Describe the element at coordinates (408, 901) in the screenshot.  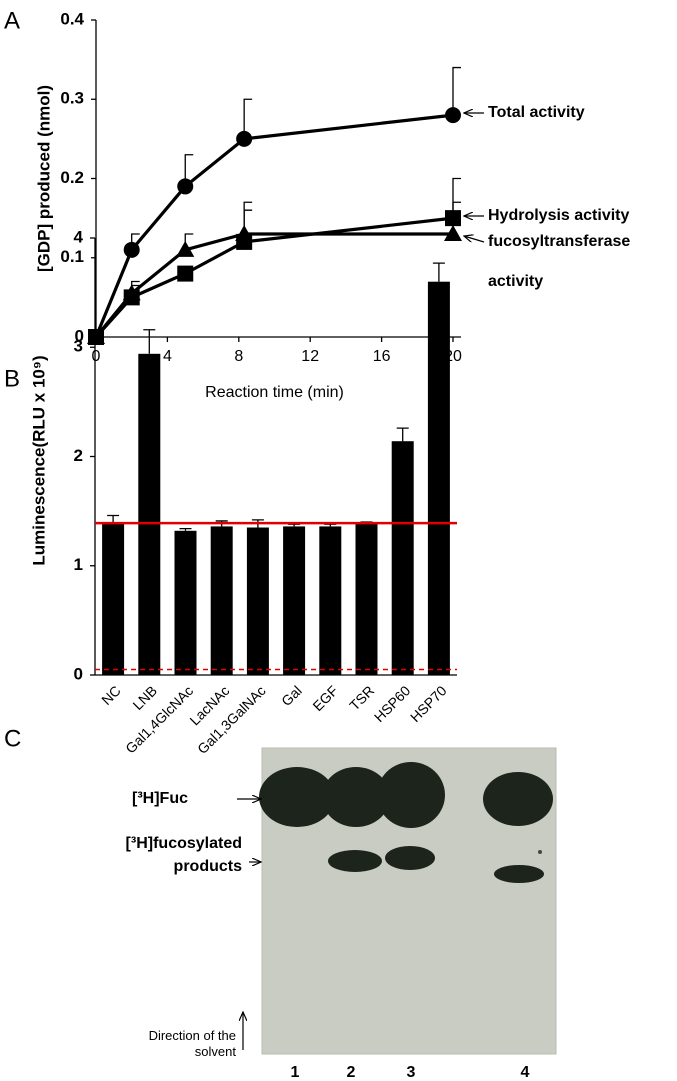
I see `gel-image` at that location.